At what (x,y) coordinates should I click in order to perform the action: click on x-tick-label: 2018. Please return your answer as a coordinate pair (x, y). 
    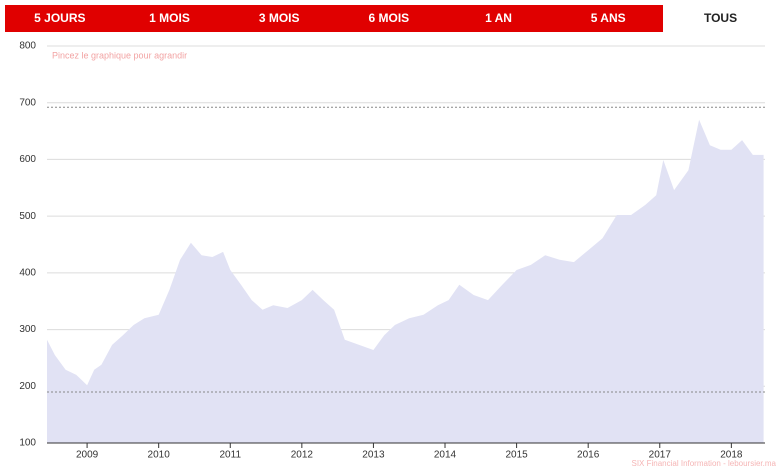
    Looking at the image, I should click on (731, 455).